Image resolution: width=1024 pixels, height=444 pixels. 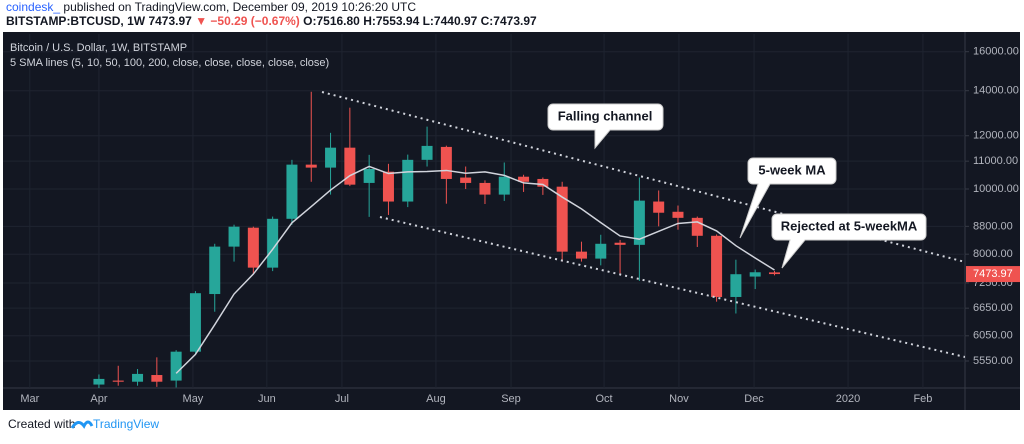 What do you see at coordinates (996, 136) in the screenshot?
I see `y-tick-label: 12000.00` at bounding box center [996, 136].